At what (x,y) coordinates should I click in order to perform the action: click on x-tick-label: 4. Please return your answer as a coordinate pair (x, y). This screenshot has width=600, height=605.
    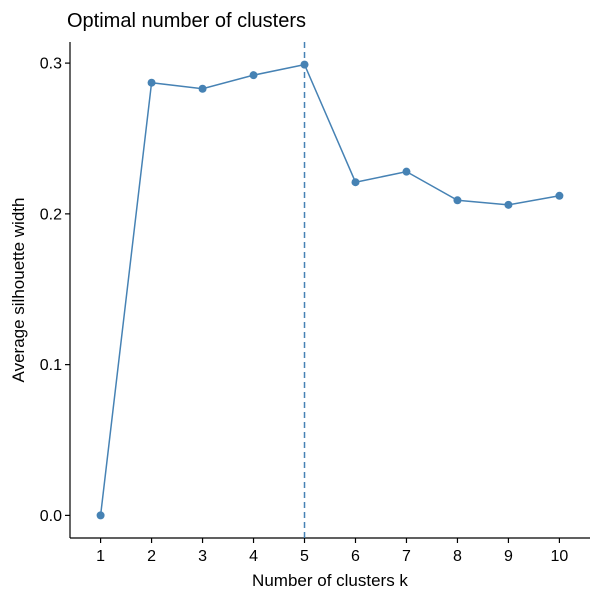
    Looking at the image, I should click on (253, 556).